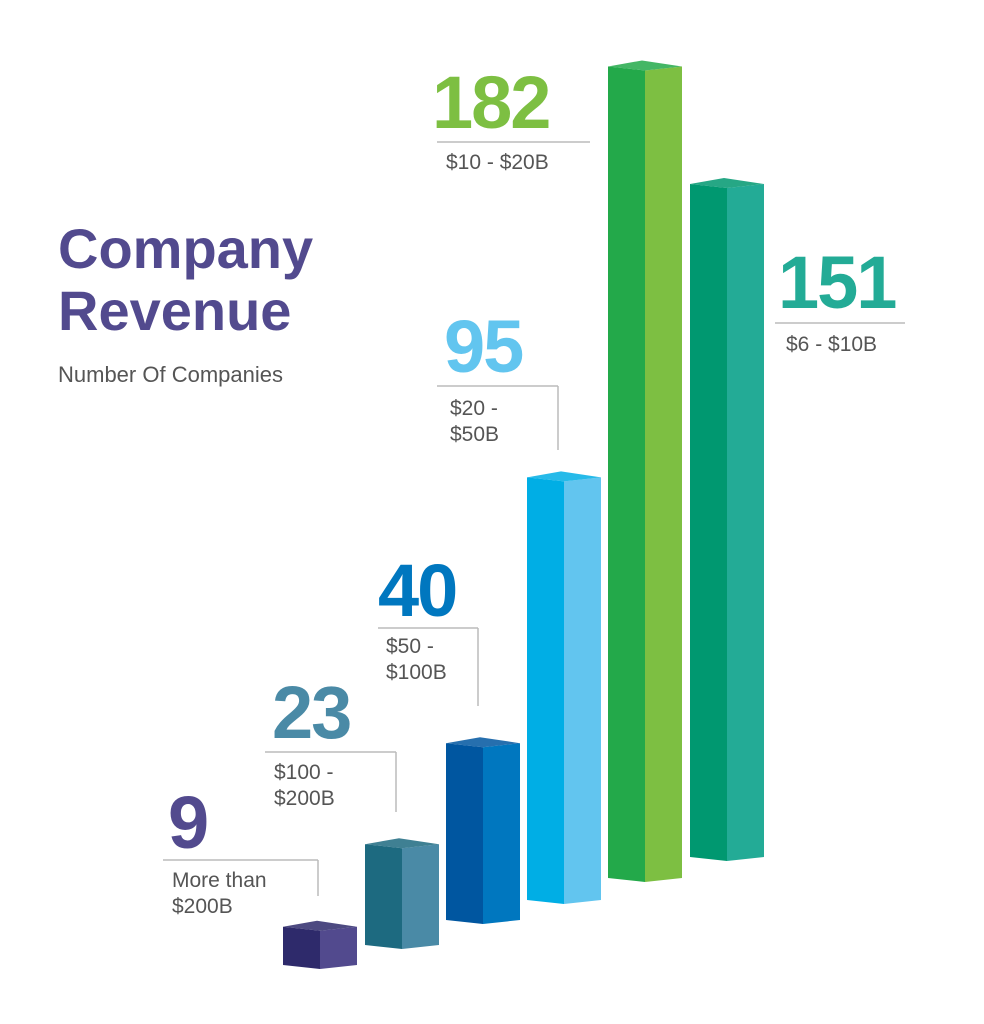 This screenshot has height=1024, width=984. I want to click on category-label: $6 - $10B, so click(832, 344).